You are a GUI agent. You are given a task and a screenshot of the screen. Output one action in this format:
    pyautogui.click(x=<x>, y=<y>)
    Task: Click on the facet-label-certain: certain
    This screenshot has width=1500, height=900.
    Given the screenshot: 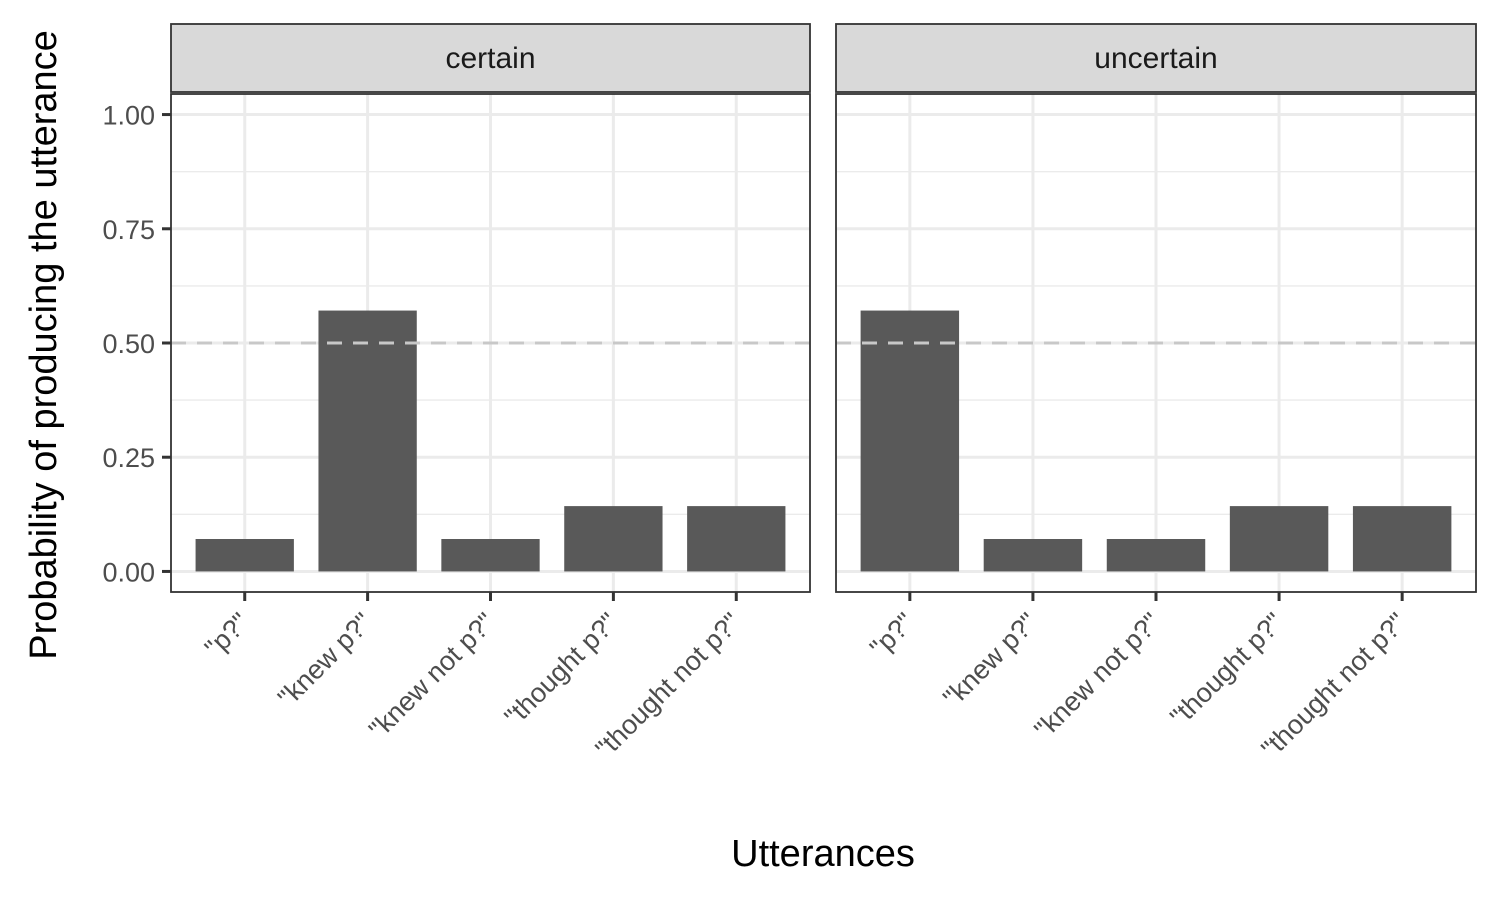 What is the action you would take?
    pyautogui.click(x=490, y=58)
    